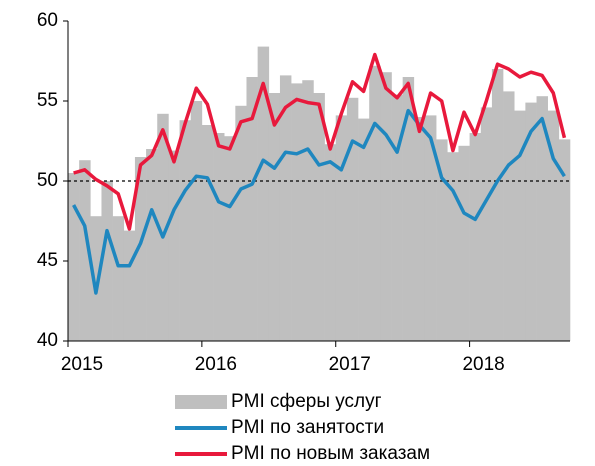 This screenshot has width=595, height=466. I want to click on legend-label: PMI сферы услуг, so click(306, 401).